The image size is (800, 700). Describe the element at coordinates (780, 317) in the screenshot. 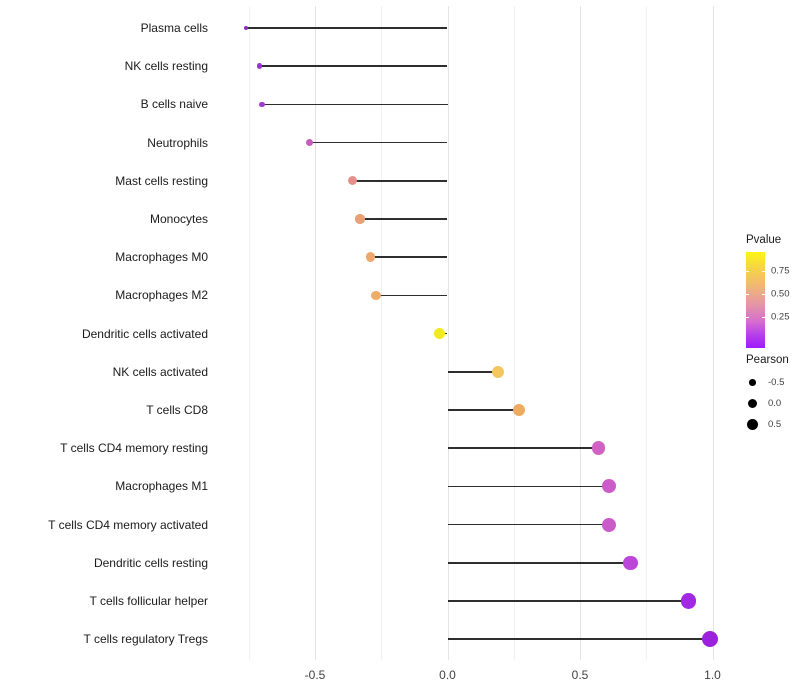

I see `pvalue-tick-label: 0.25` at that location.